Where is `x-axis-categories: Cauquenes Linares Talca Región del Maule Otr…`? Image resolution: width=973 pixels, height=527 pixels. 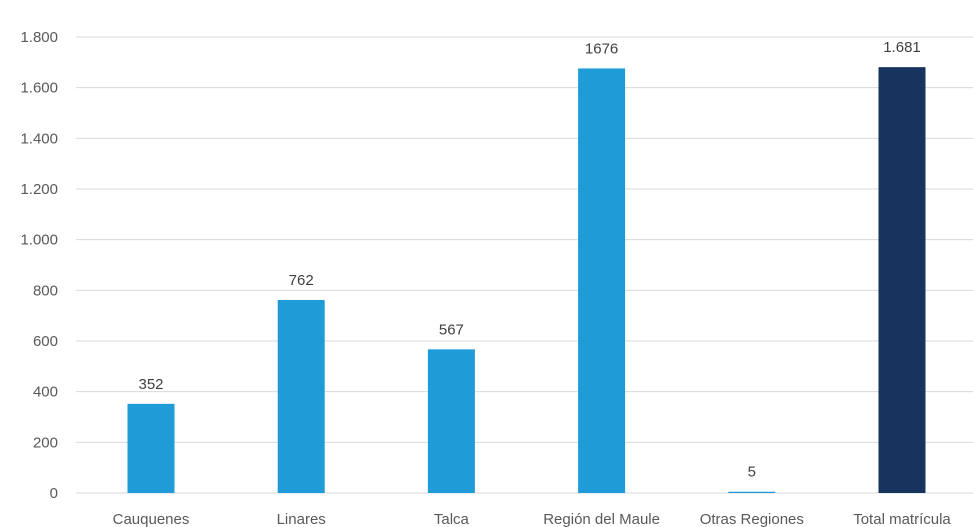
x-axis-categories: Cauquenes Linares Talca Región del Maule Otr… is located at coordinates (532, 519).